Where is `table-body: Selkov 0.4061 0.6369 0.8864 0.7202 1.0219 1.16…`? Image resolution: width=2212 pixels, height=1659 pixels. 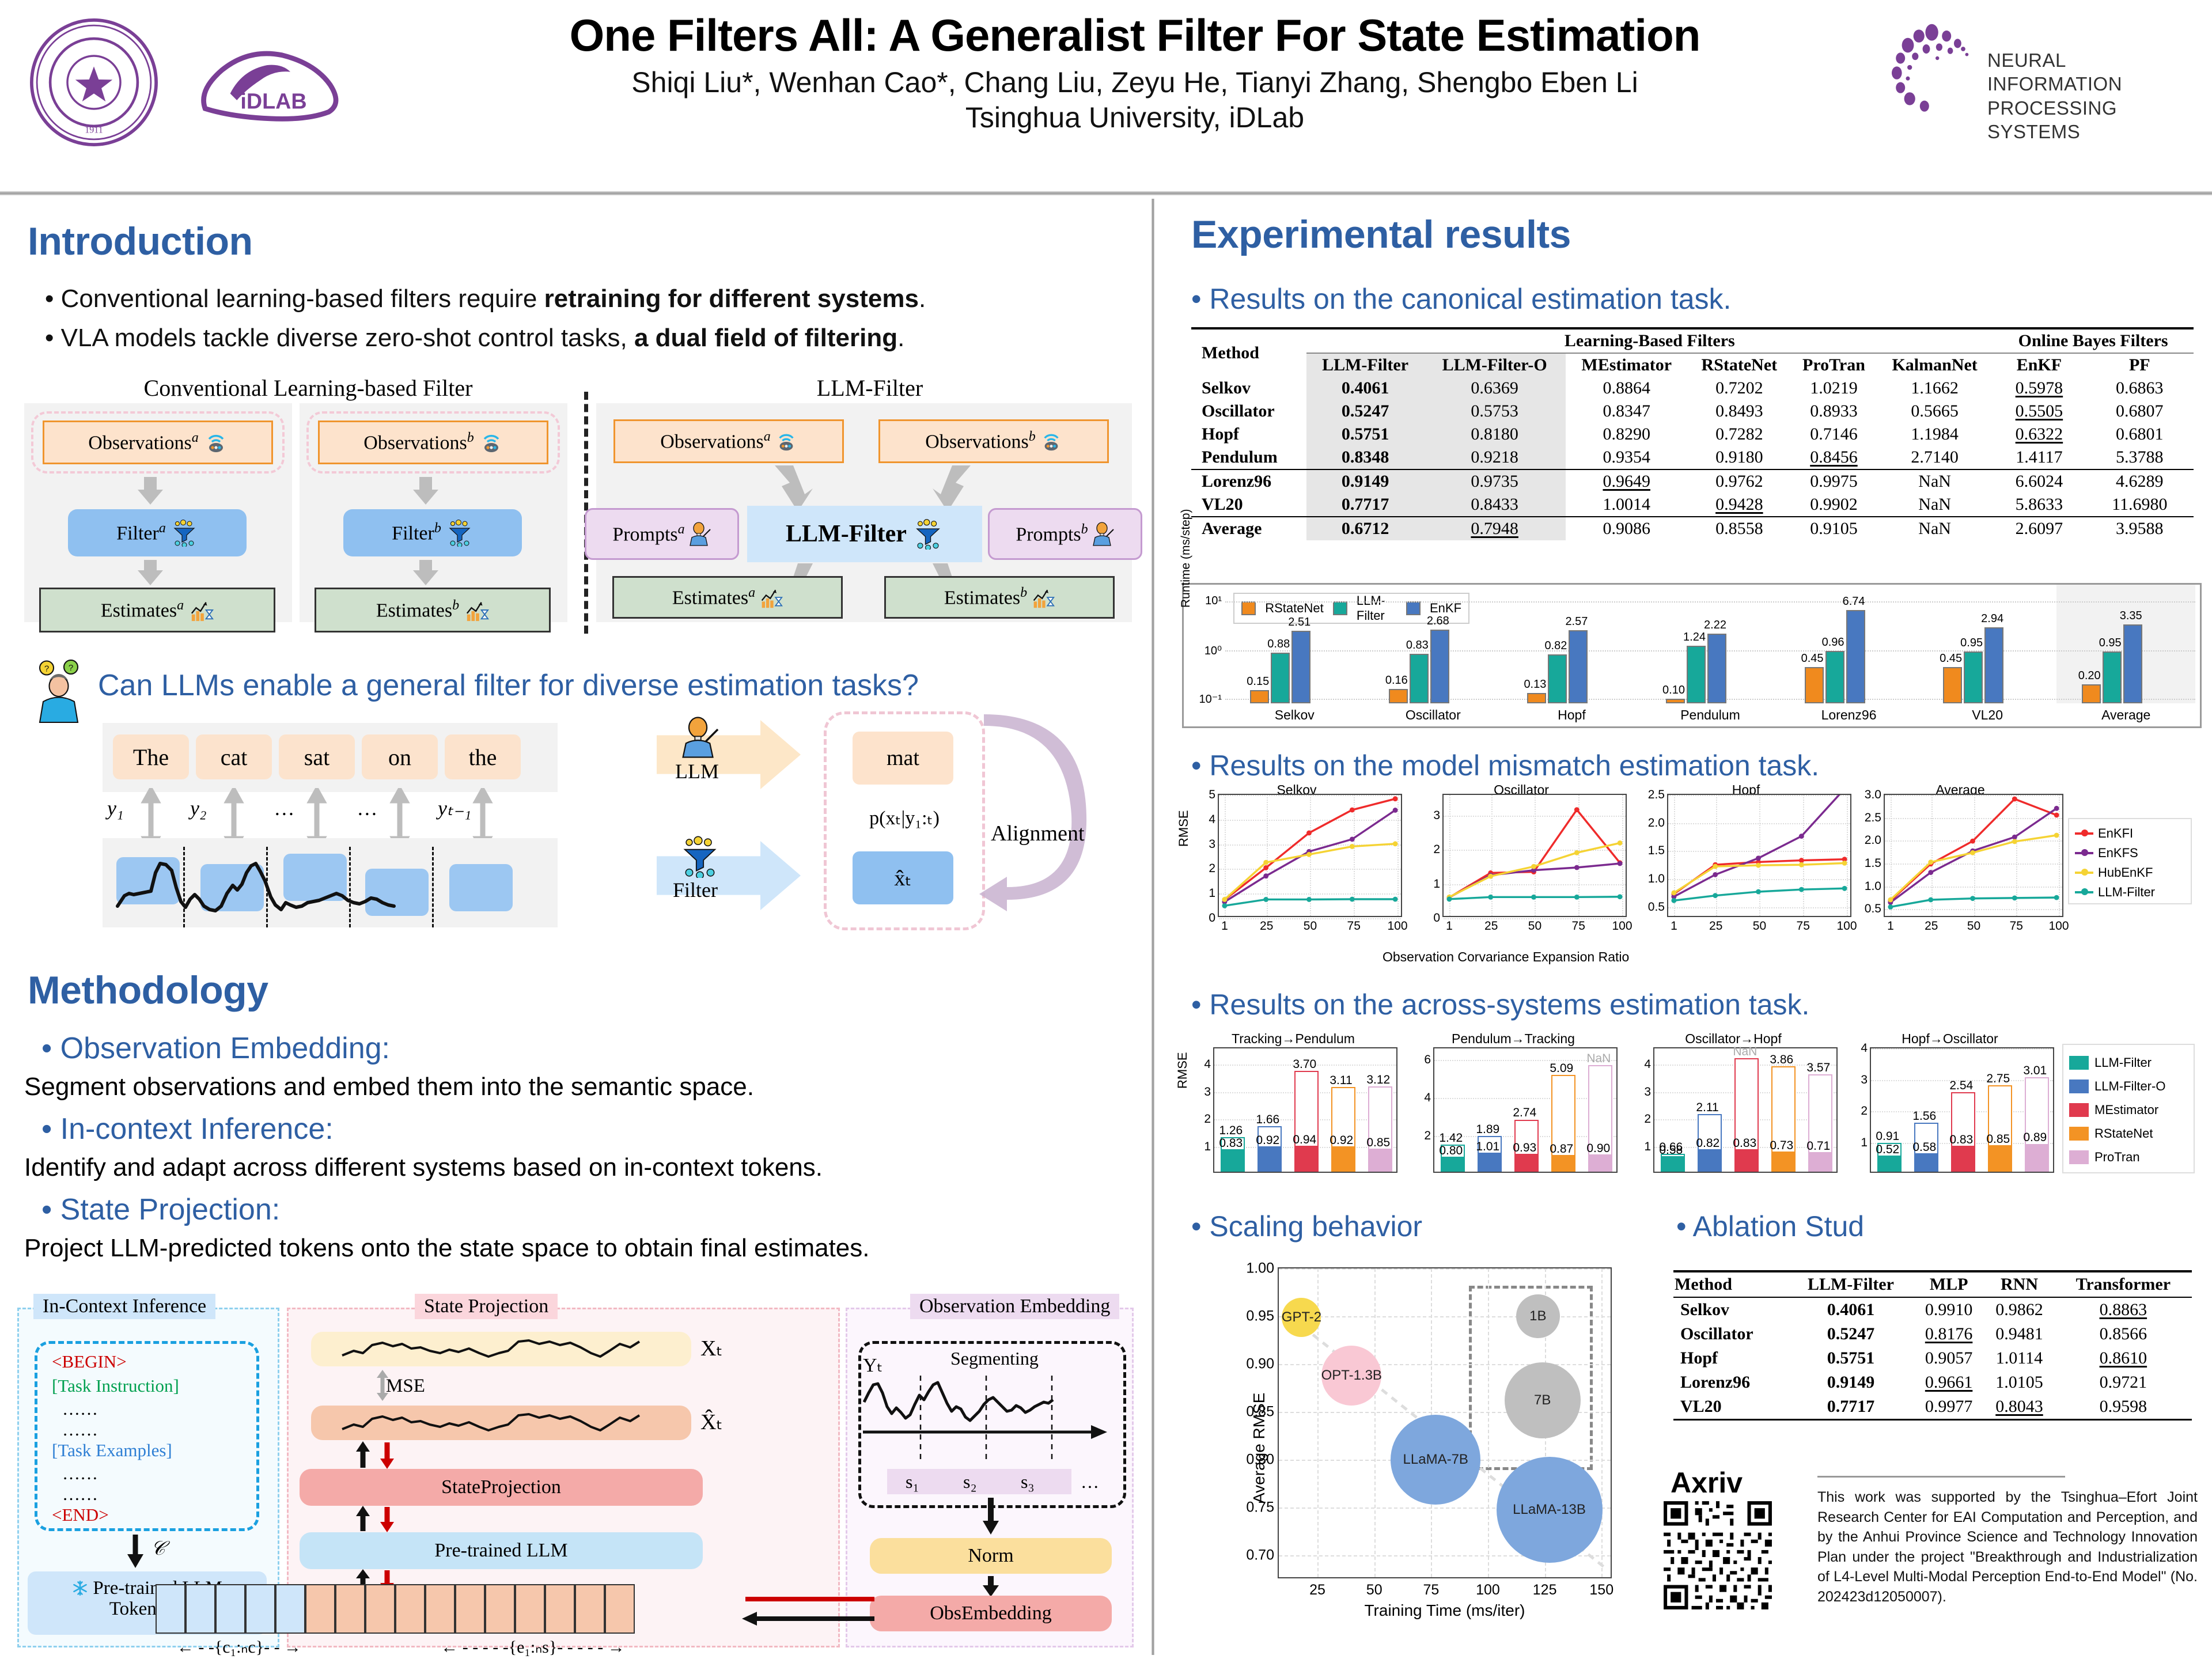 table-body: Selkov 0.4061 0.6369 0.8864 0.7202 1.0219 1.16… is located at coordinates (1692, 458).